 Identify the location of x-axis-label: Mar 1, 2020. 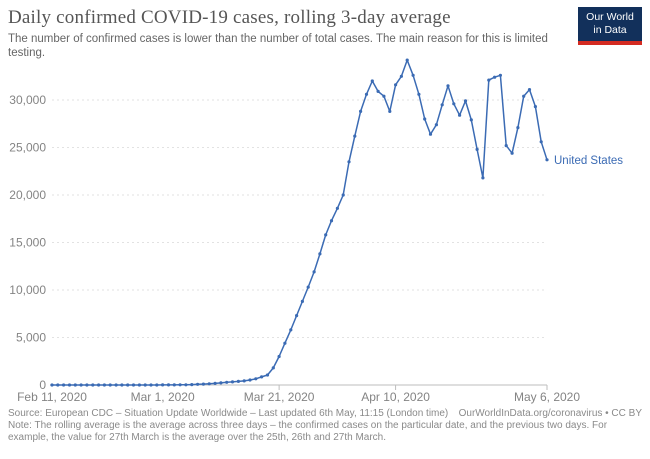
(163, 397).